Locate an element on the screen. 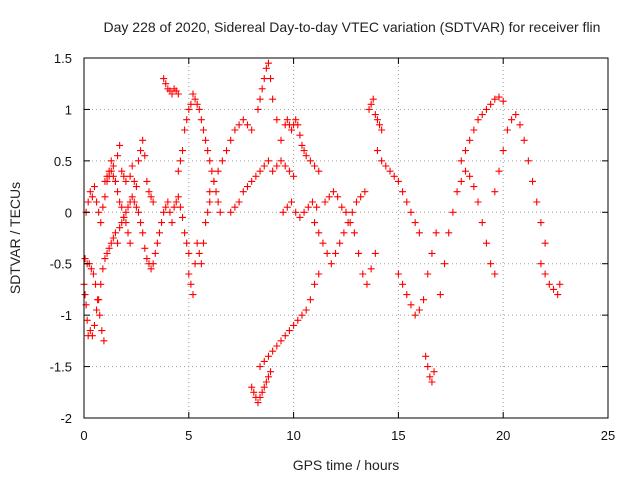 This screenshot has height=480, width=640. y-tick-label: 0 is located at coordinates (68, 212).